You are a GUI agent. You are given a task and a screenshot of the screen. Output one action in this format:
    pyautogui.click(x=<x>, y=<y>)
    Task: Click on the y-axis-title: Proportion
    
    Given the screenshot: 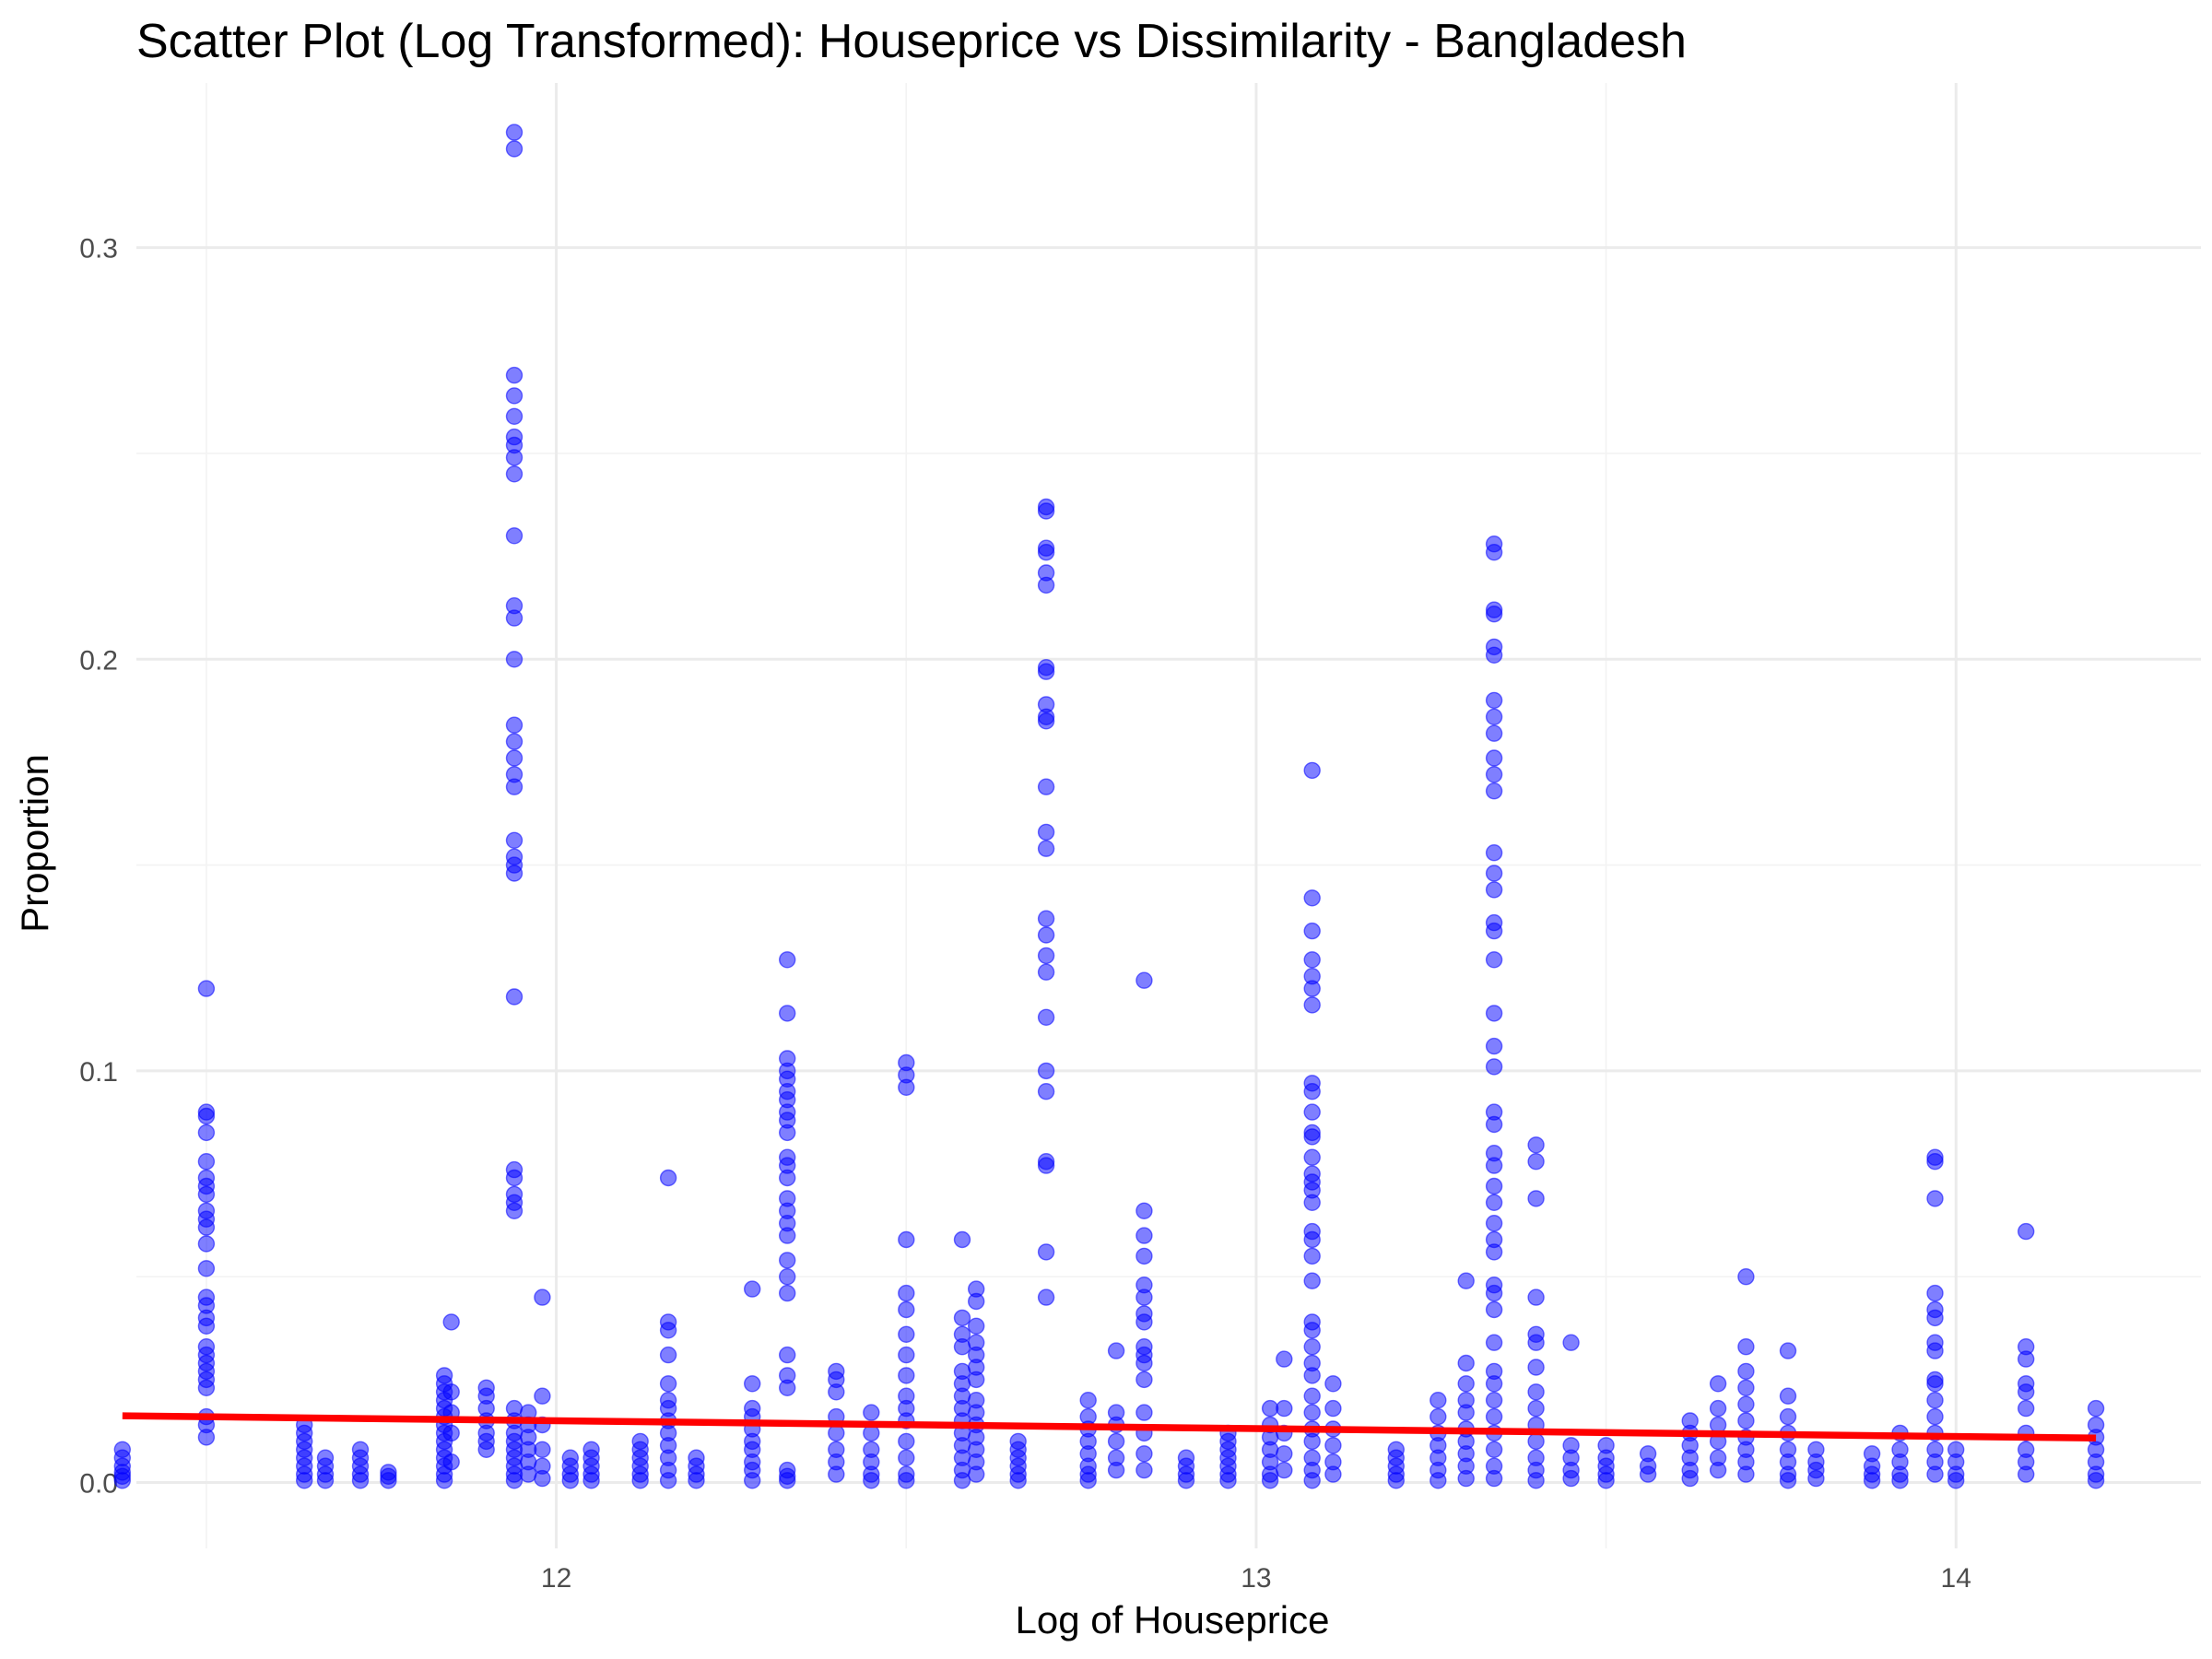 What is the action you would take?
    pyautogui.click(x=34, y=843)
    